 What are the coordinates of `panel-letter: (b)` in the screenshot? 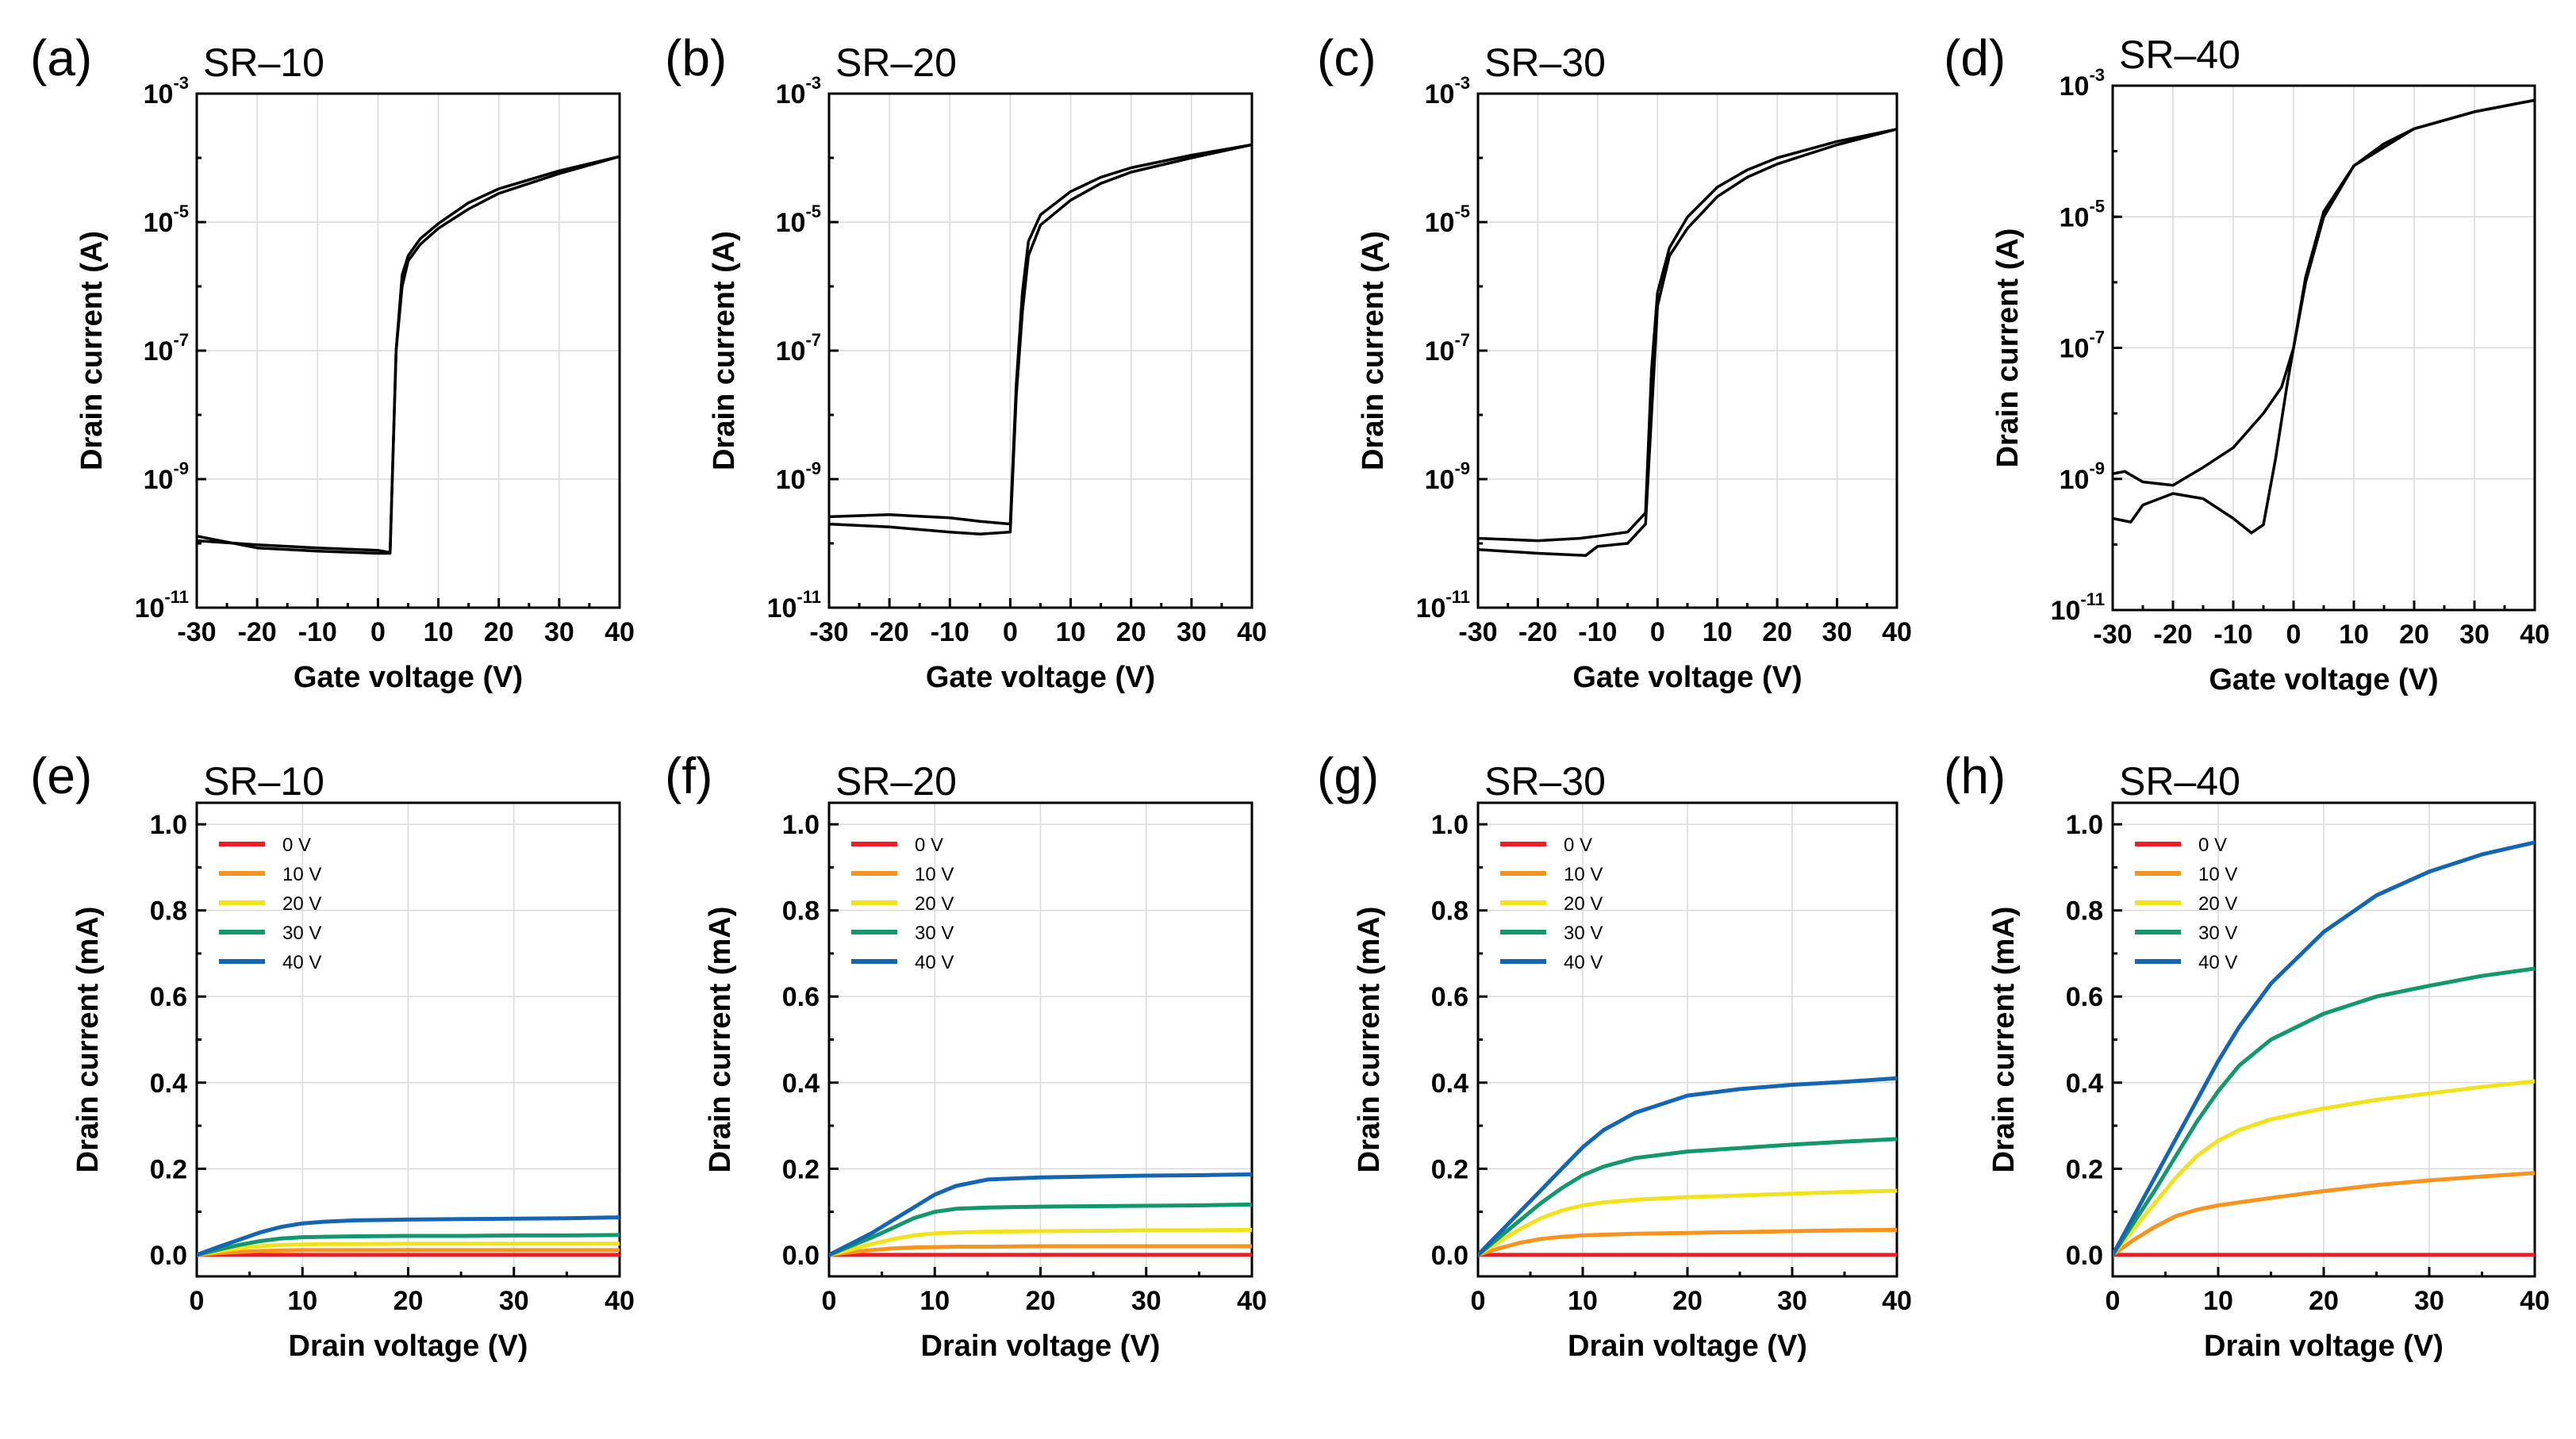 It's located at (696, 57).